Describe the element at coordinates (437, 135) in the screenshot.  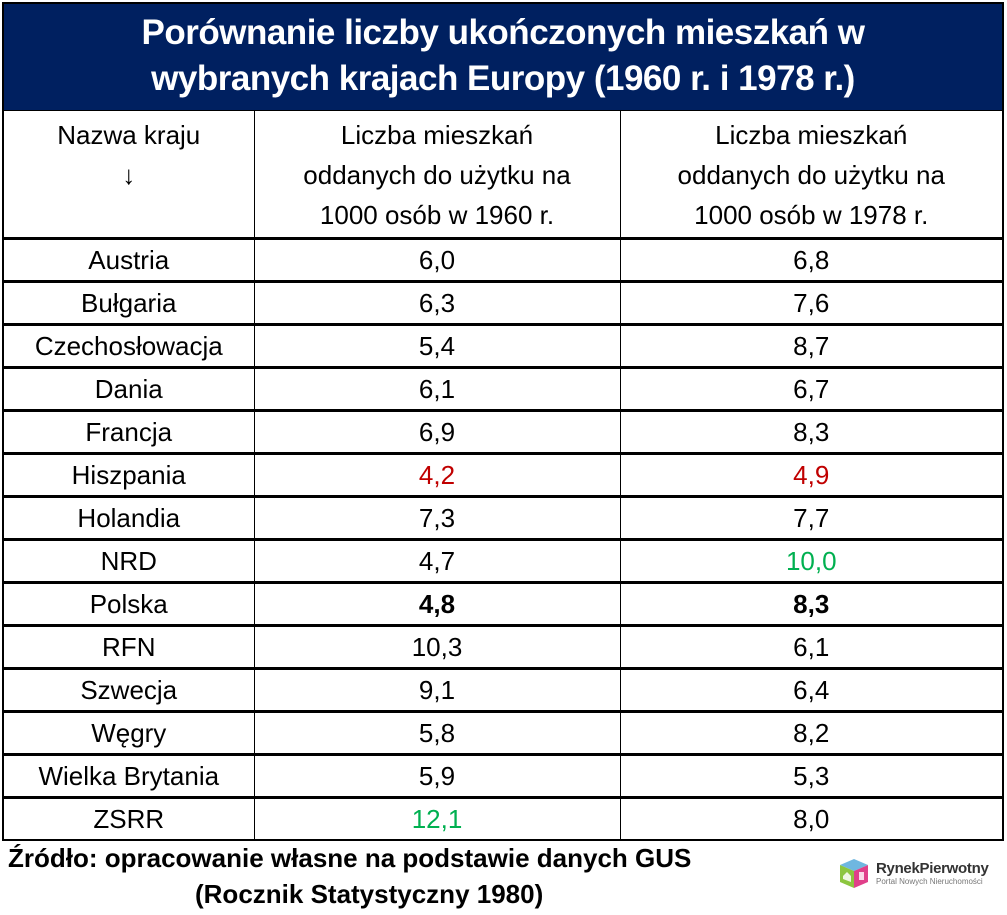
I see `header-1960-line: Liczba mieszkań` at that location.